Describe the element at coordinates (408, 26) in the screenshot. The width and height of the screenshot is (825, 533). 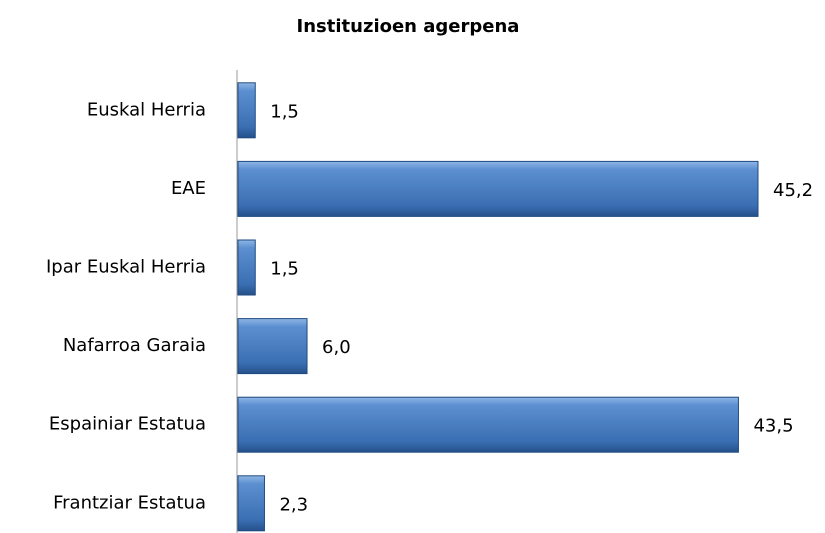
I see `chart-title: Instituzioen agerpena` at that location.